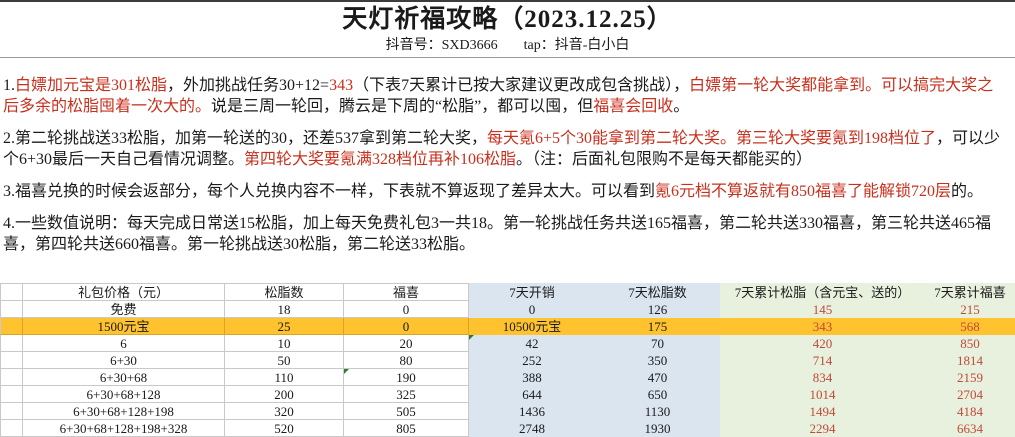 This screenshot has width=1015, height=437. What do you see at coordinates (406, 428) in the screenshot?
I see `table-cell: 805` at bounding box center [406, 428].